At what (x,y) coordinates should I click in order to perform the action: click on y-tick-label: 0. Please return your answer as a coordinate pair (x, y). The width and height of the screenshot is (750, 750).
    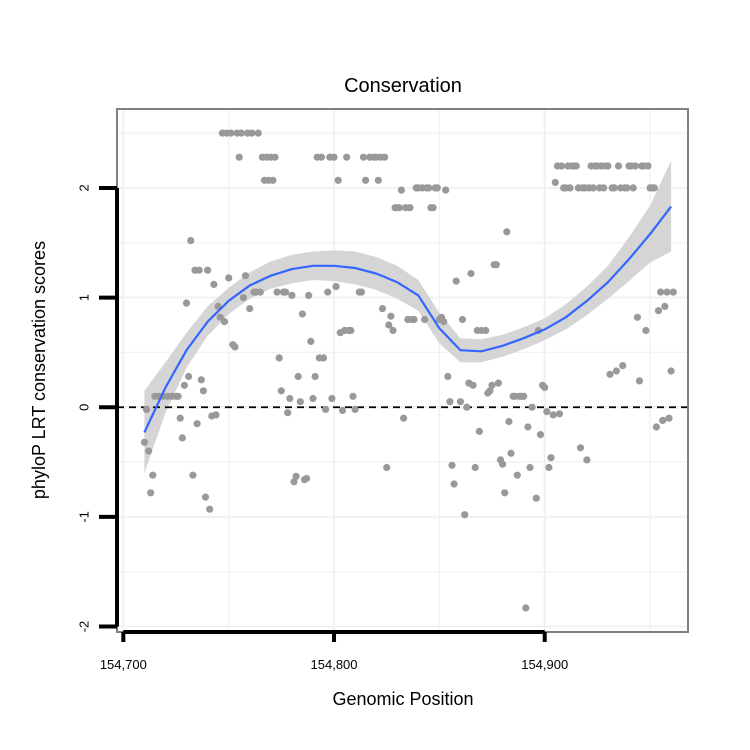
    Looking at the image, I should click on (83, 407).